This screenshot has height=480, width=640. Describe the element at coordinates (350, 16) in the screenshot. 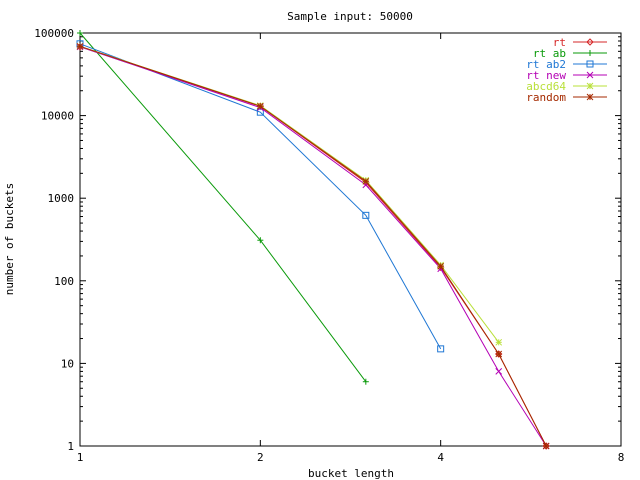

I see `chart-title: Sample input: 50000` at that location.